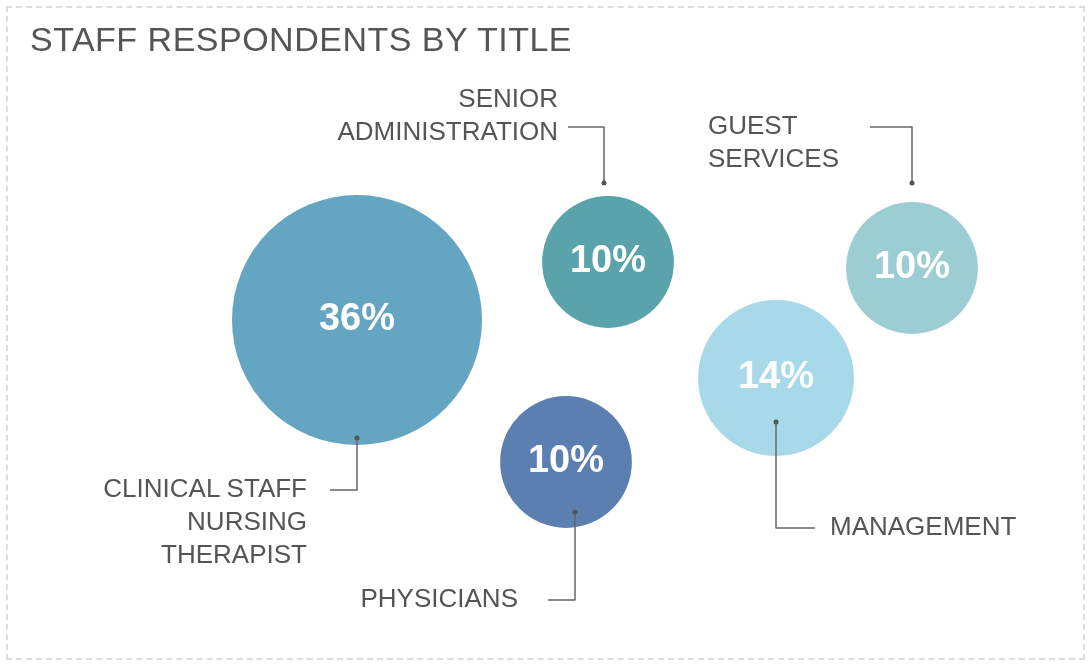 The width and height of the screenshot is (1091, 666). Describe the element at coordinates (439, 598) in the screenshot. I see `category-label: PHYSICIANS` at that location.